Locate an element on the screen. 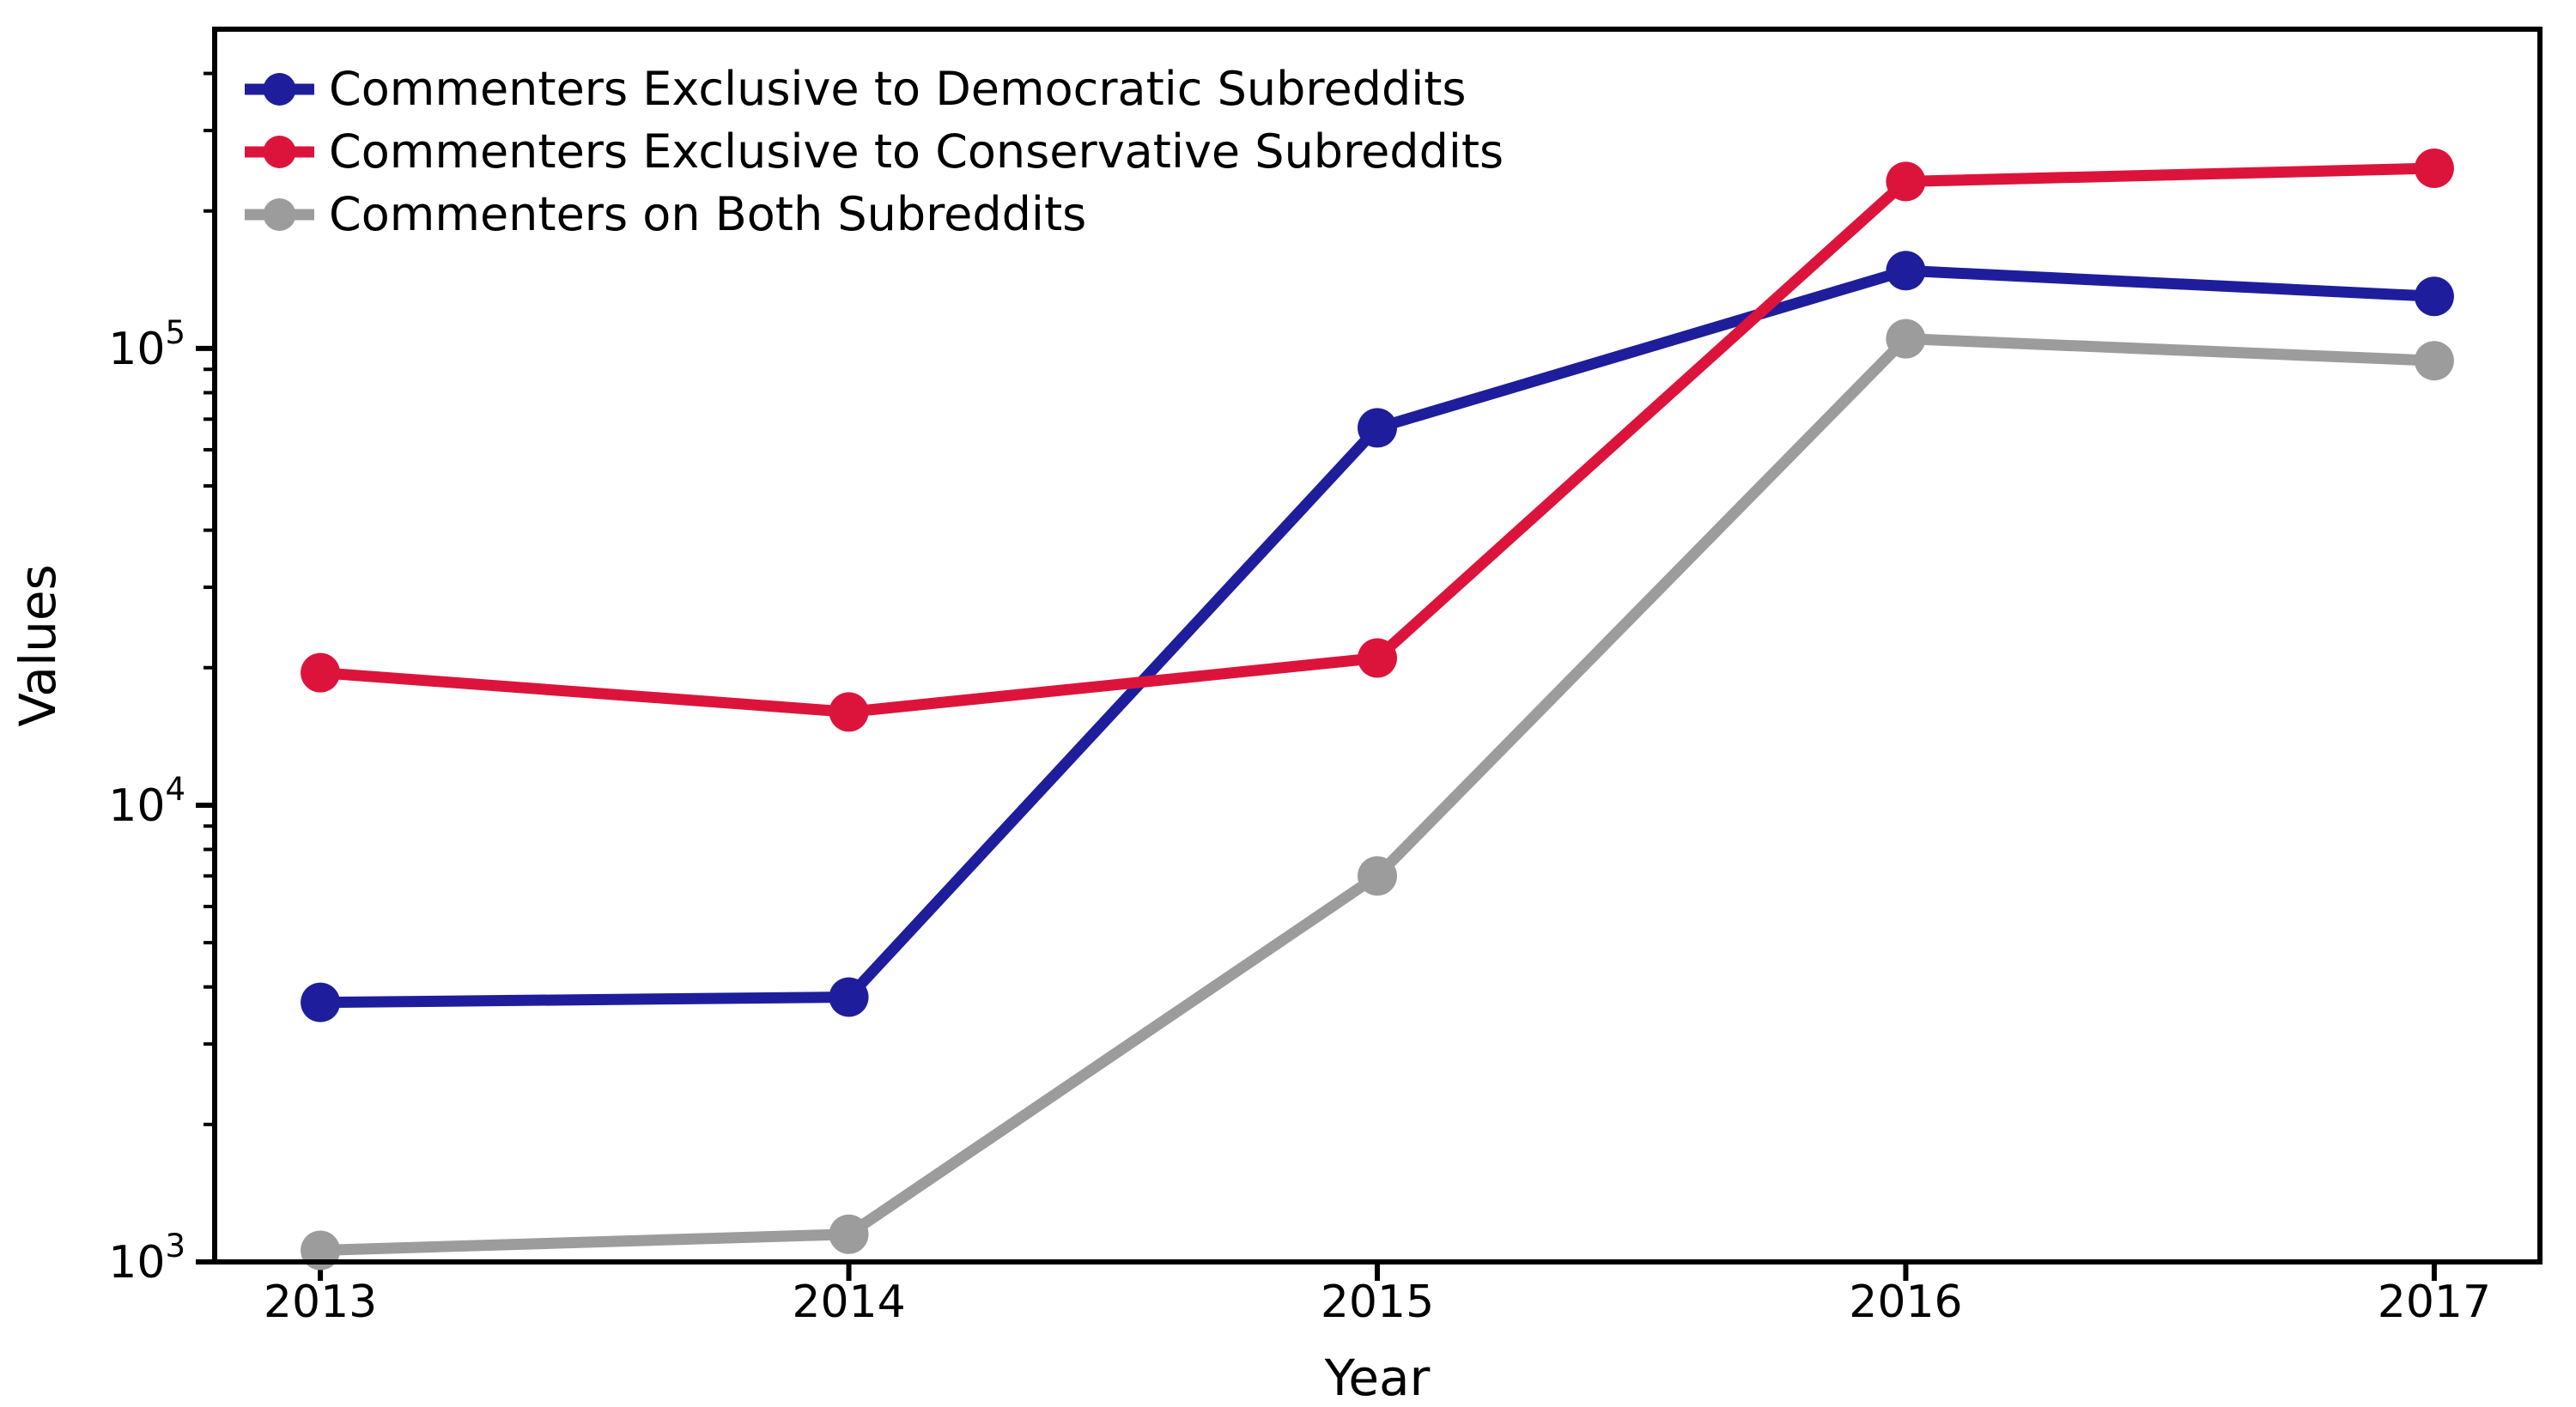 The image size is (2576, 1407). x-tick-label: 2013 is located at coordinates (321, 1302).